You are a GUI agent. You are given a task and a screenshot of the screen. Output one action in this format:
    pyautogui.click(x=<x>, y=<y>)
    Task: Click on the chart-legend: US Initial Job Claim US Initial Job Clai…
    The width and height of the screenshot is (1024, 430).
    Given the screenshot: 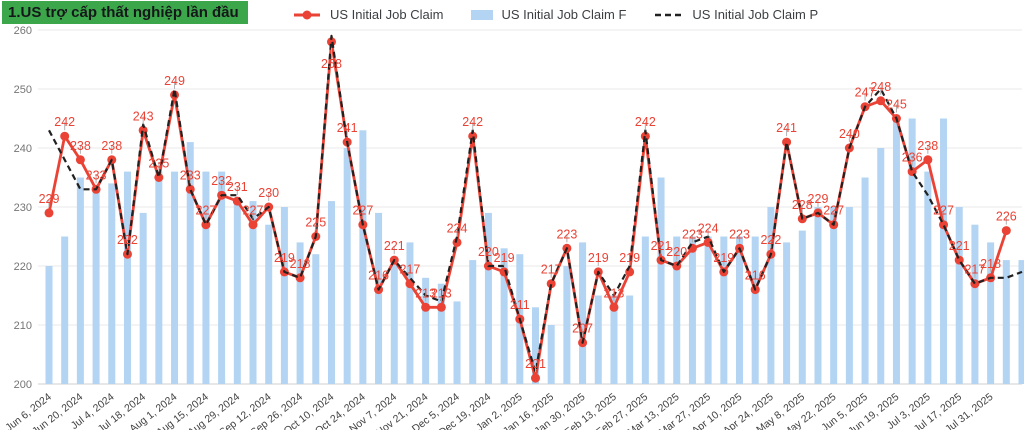 What is the action you would take?
    pyautogui.click(x=555, y=14)
    